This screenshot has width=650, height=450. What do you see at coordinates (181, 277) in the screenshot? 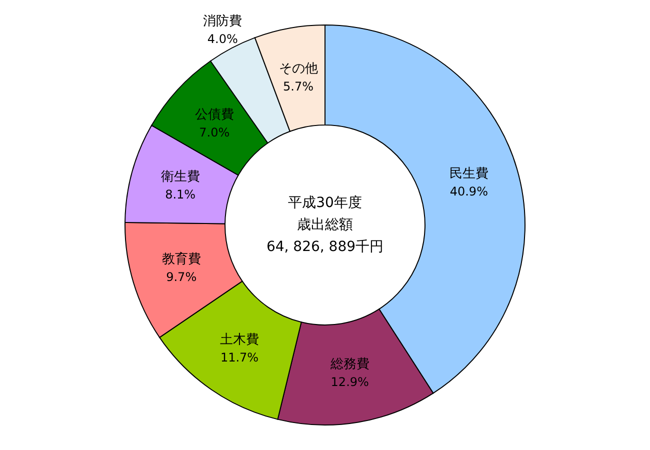
I see `data-label: 9.7%` at bounding box center [181, 277].